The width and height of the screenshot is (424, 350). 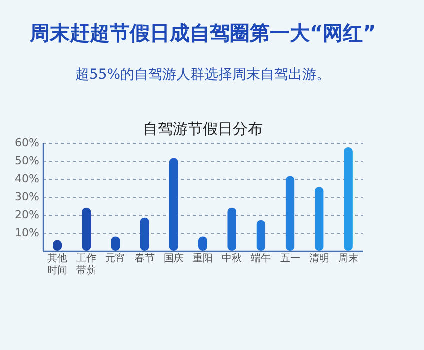 I want to click on y-tick-label: 10%, so click(x=27, y=233).